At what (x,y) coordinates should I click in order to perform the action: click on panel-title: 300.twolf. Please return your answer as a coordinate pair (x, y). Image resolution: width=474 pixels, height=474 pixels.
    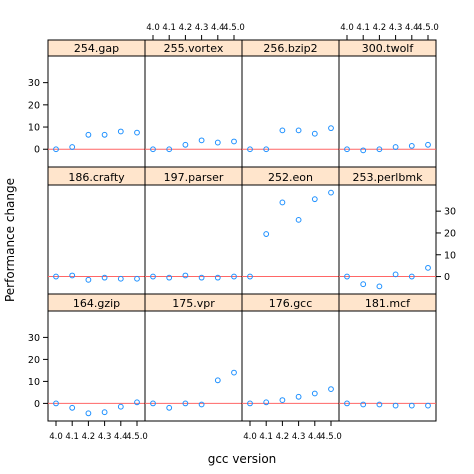
    Looking at the image, I should click on (388, 48).